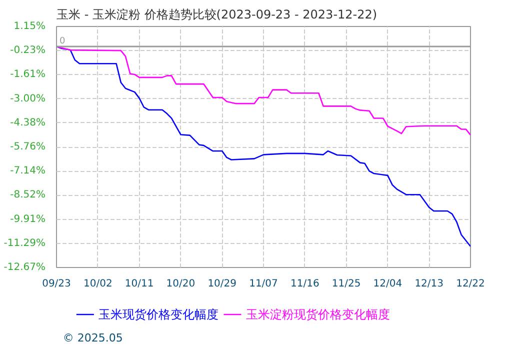 The height and width of the screenshot is (350, 520). I want to click on x-tick-label: 09/23, so click(56, 284).